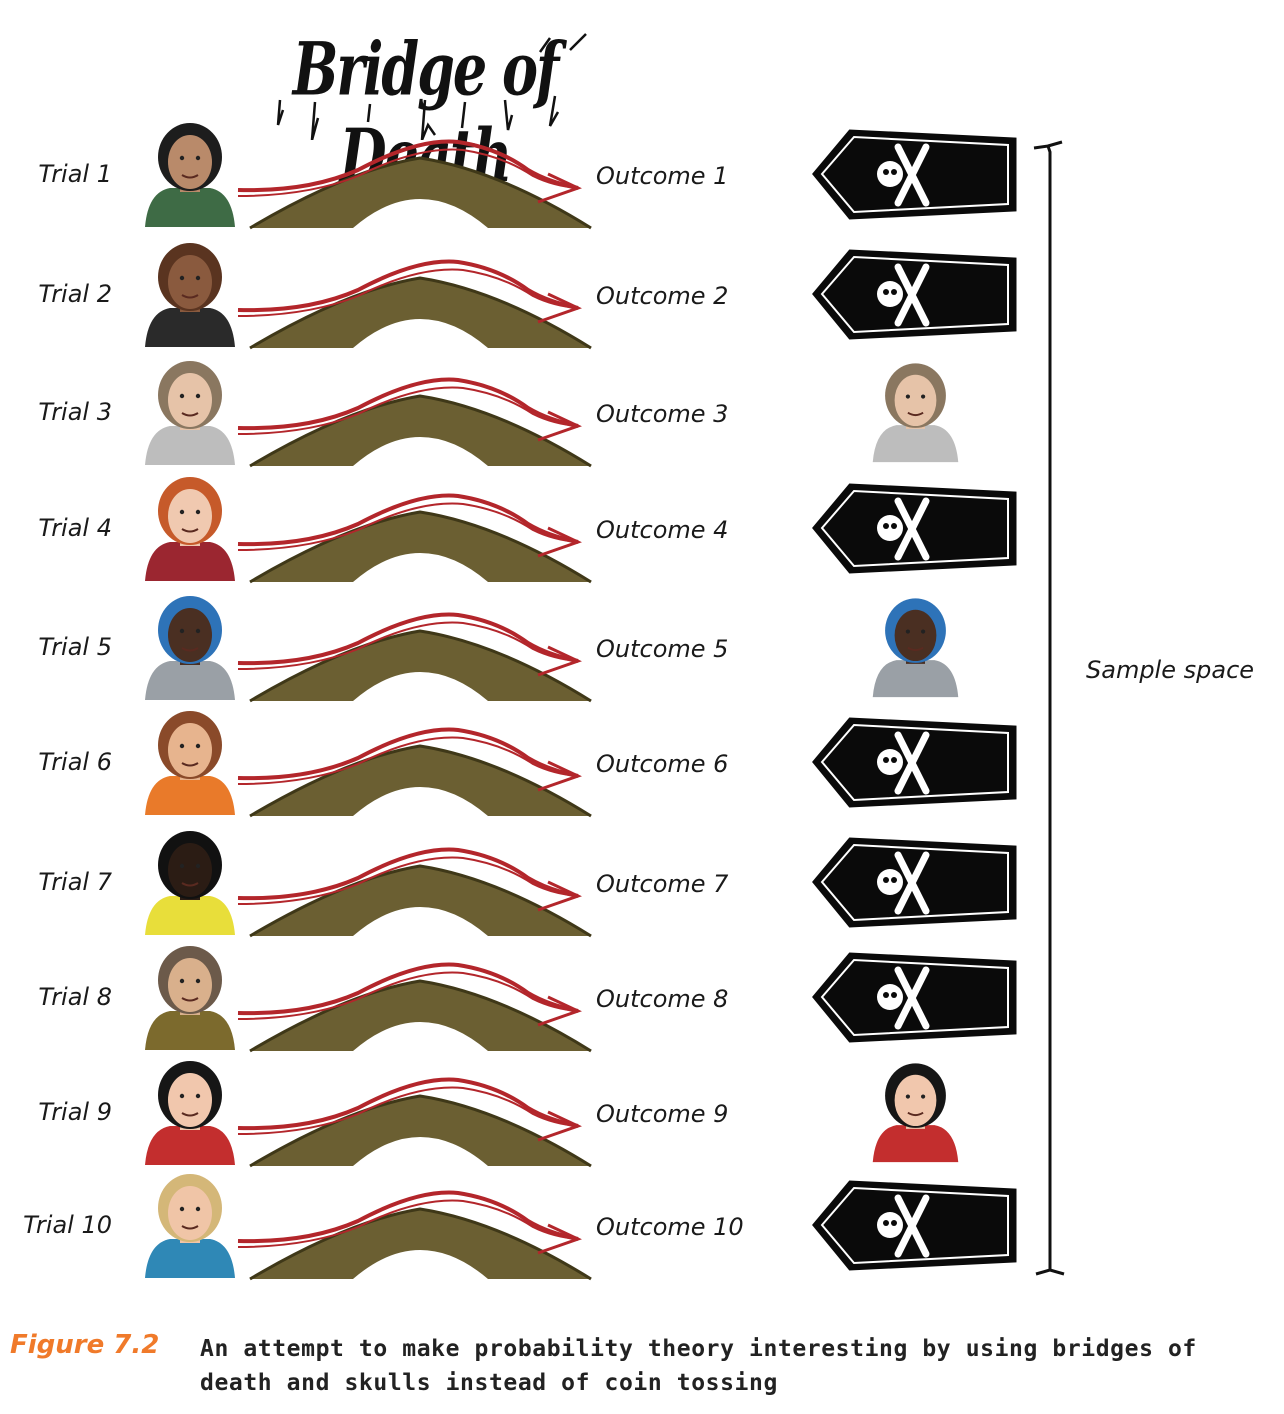  I want to click on trial-row: Trial 7 Outcome 7, so click(520, 879).